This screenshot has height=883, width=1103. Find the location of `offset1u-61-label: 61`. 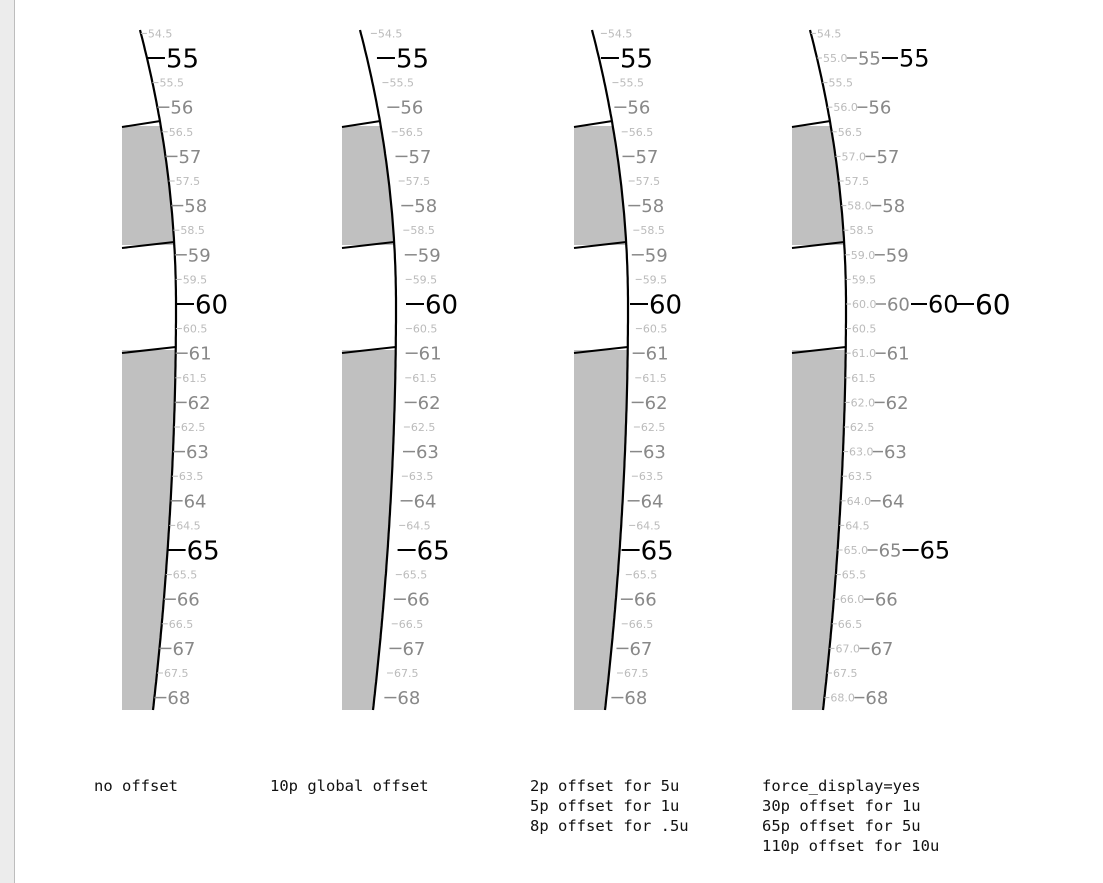

offset1u-61-label: 61 is located at coordinates (898, 354).